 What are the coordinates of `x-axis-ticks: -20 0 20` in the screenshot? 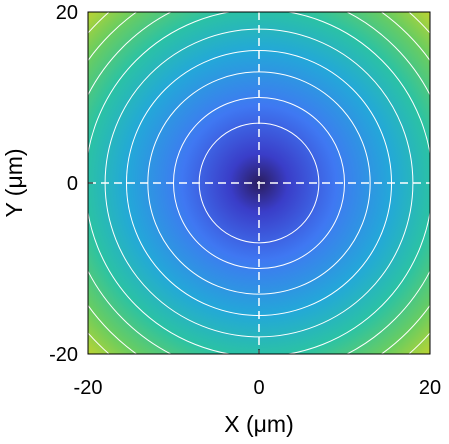 It's located at (257, 374).